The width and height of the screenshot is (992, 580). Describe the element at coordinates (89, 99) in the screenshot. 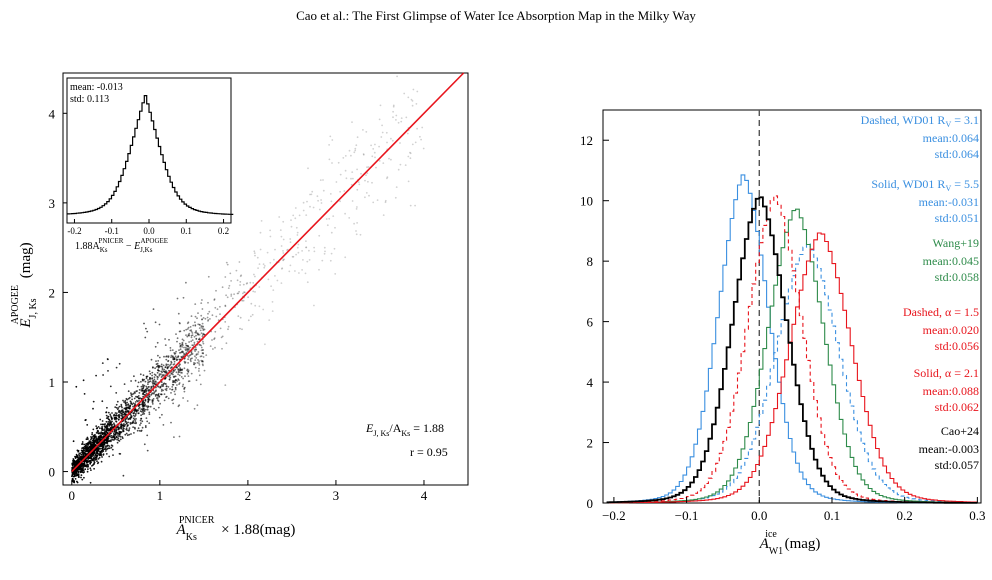

I see `inset-std-label: std: 0.113` at that location.